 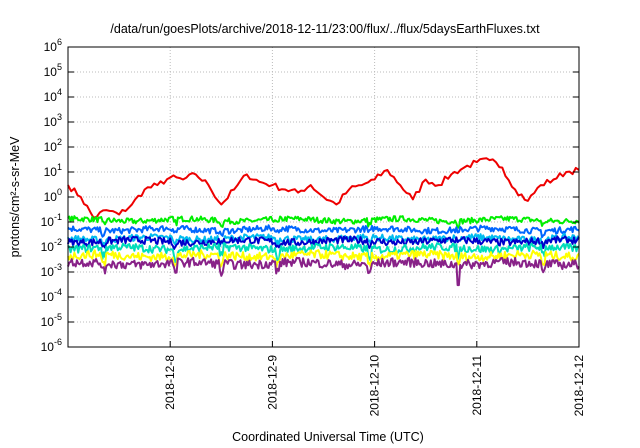 I want to click on y-tick-label: 10², so click(x=53, y=145).